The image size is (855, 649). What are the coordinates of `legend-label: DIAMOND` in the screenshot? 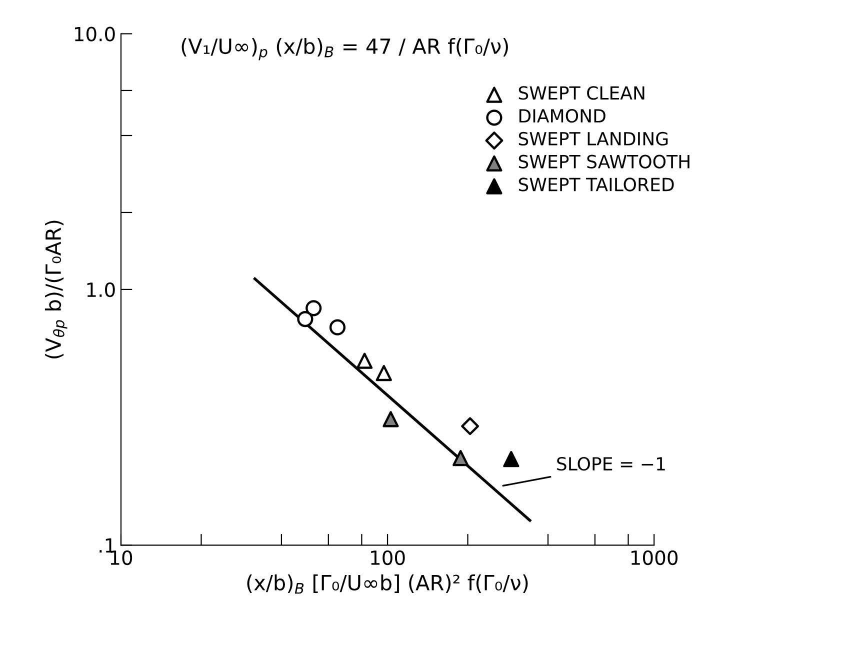 It's located at (562, 116).